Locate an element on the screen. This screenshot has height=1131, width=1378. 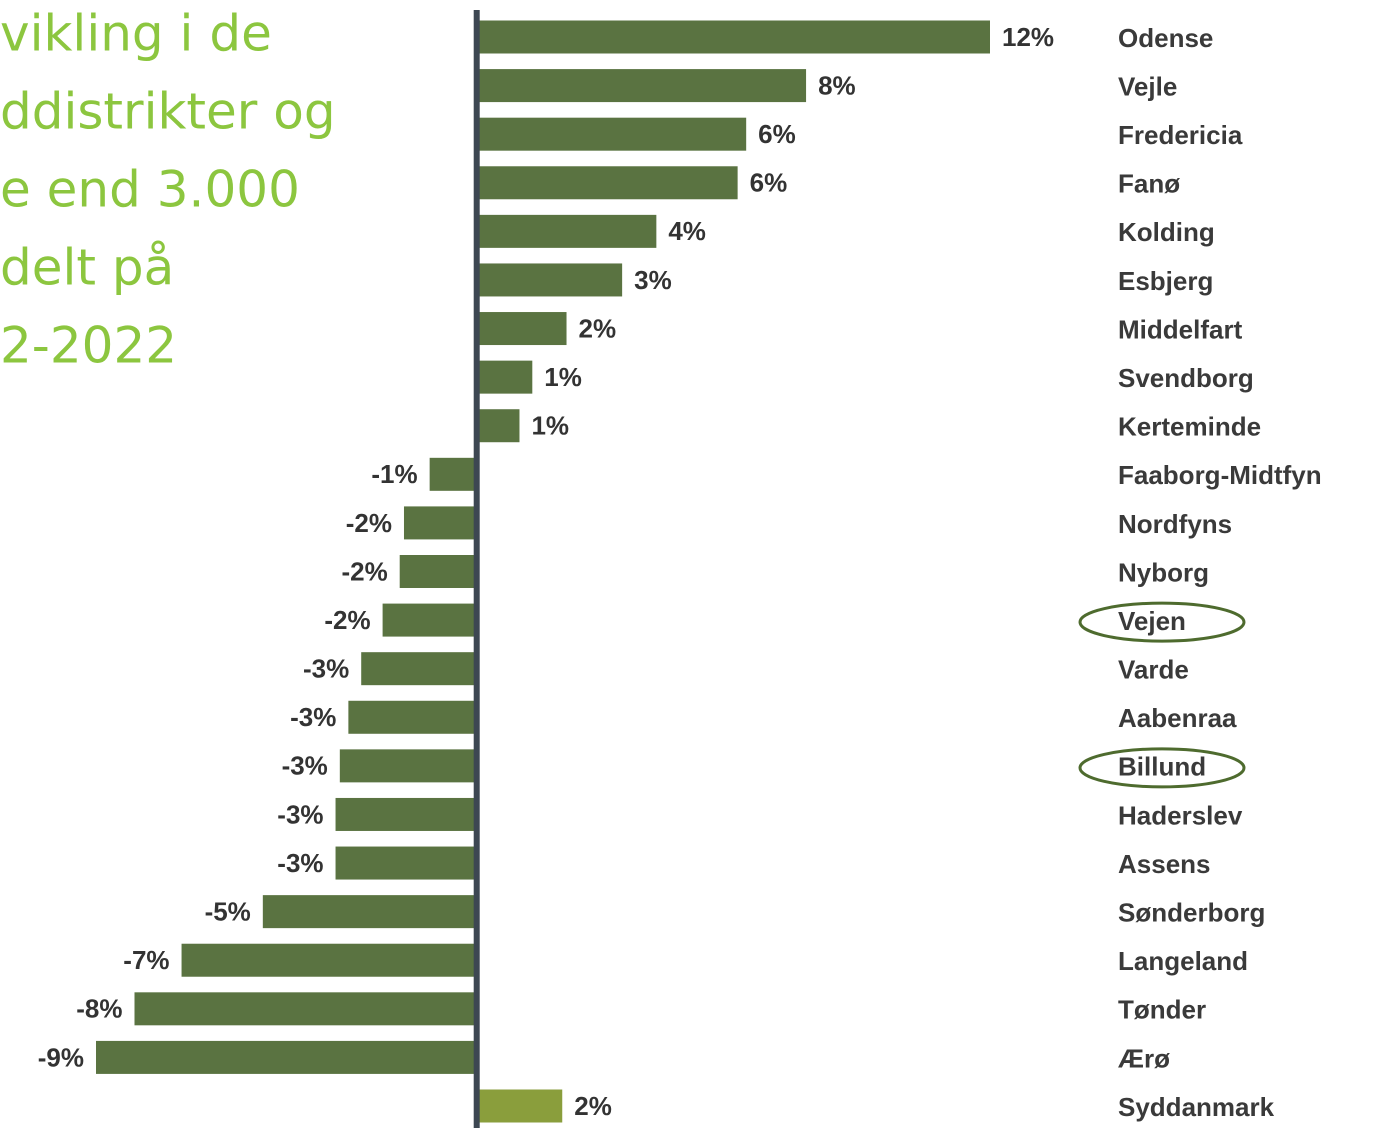
value-label: -5% is located at coordinates (228, 912).